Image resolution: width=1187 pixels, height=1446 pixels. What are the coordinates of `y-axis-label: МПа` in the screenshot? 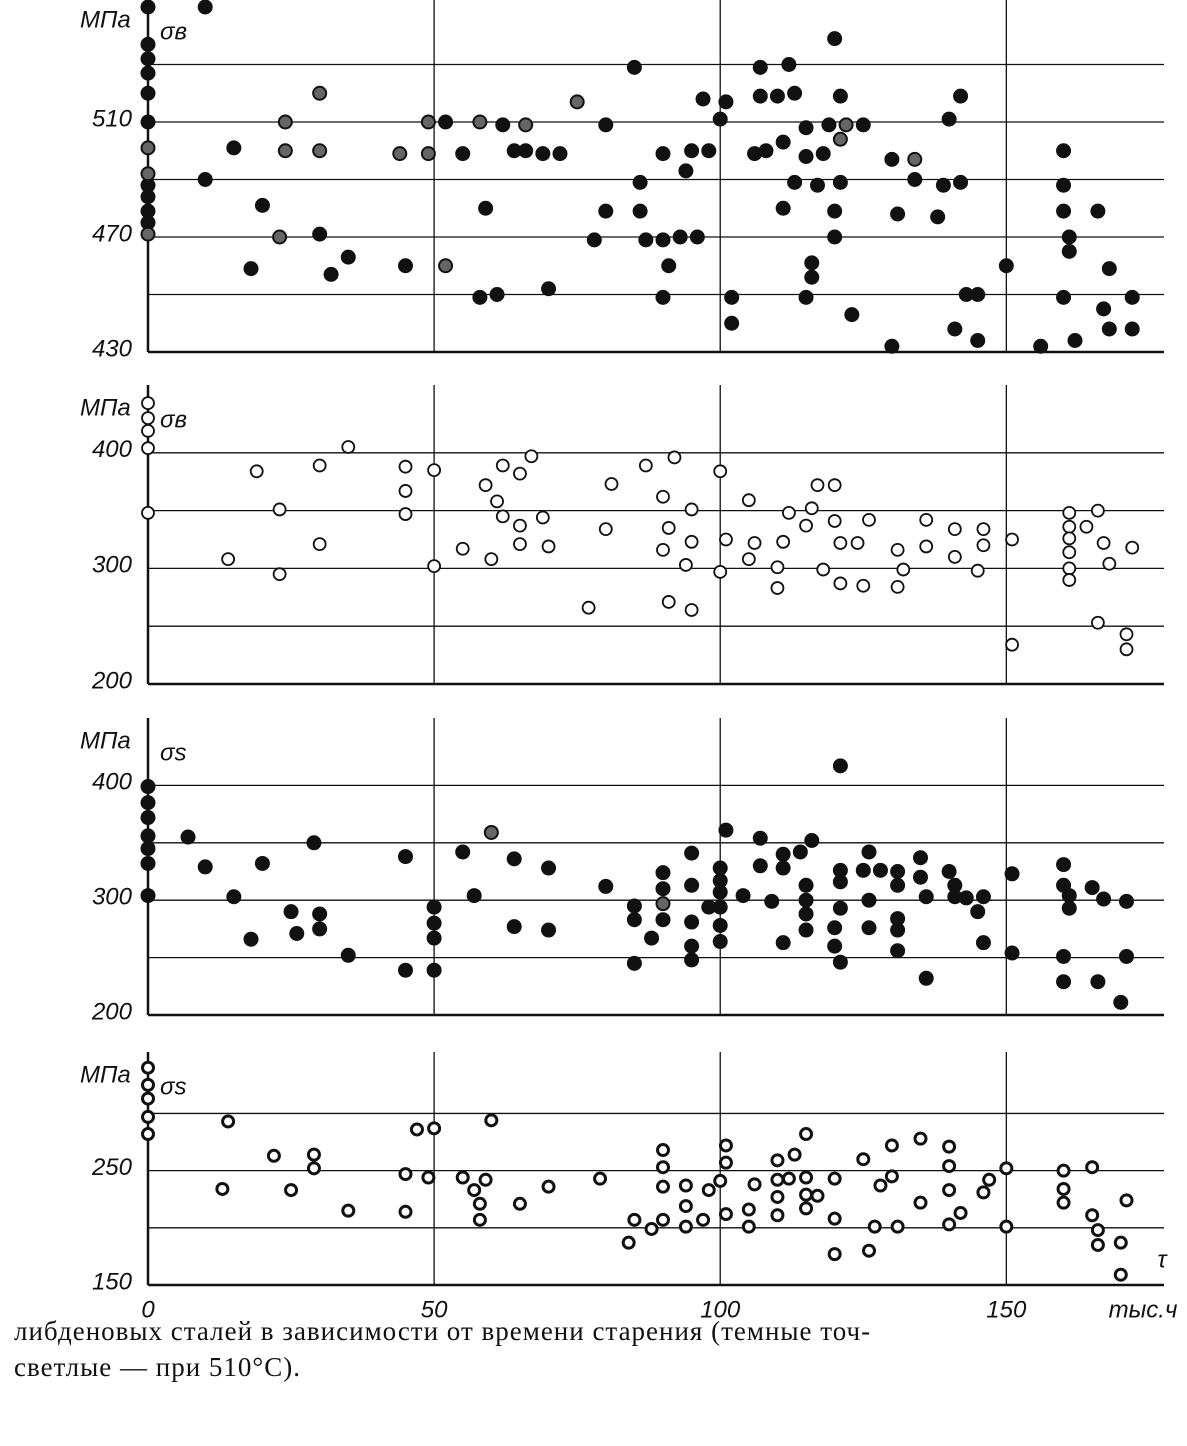 It's located at (105, 740).